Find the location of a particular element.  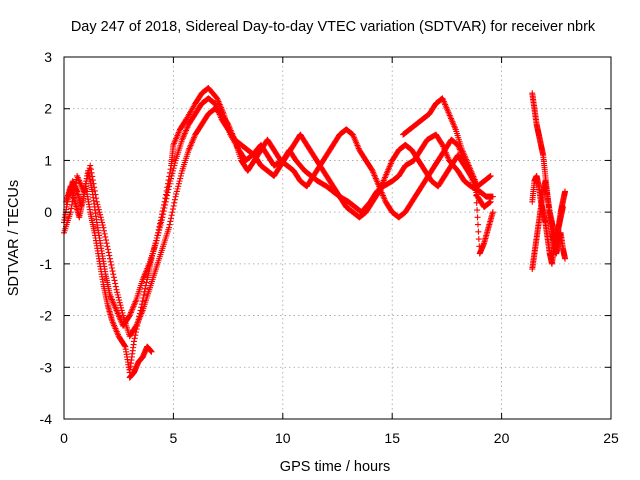

y-tick-label: -2 is located at coordinates (46, 316).